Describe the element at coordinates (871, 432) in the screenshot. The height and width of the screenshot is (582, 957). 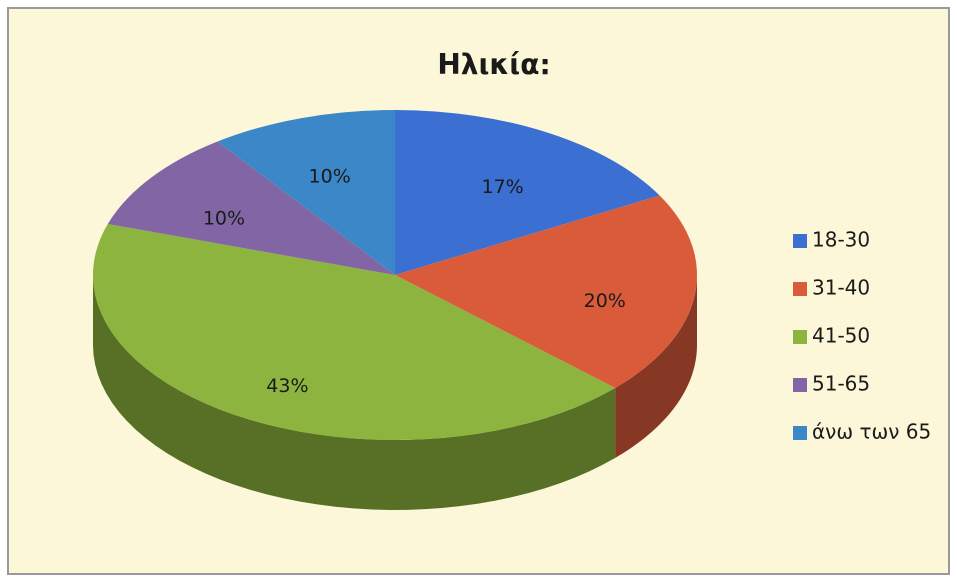
I see `legend-label: άνω των 65` at that location.